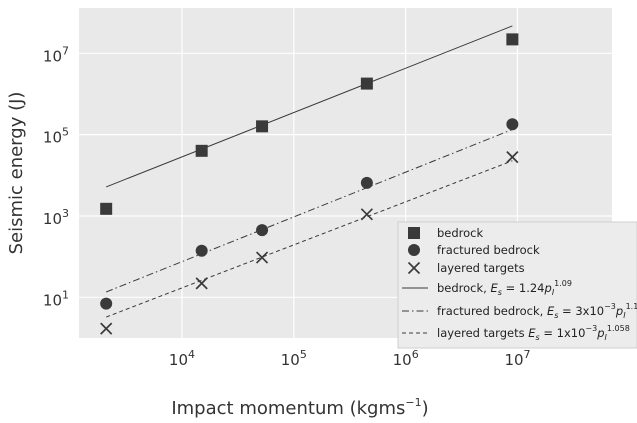  I want to click on legend-fit-layered-targets-label: layered targets Es = 1x10−3pI1.058, so click(533, 333).